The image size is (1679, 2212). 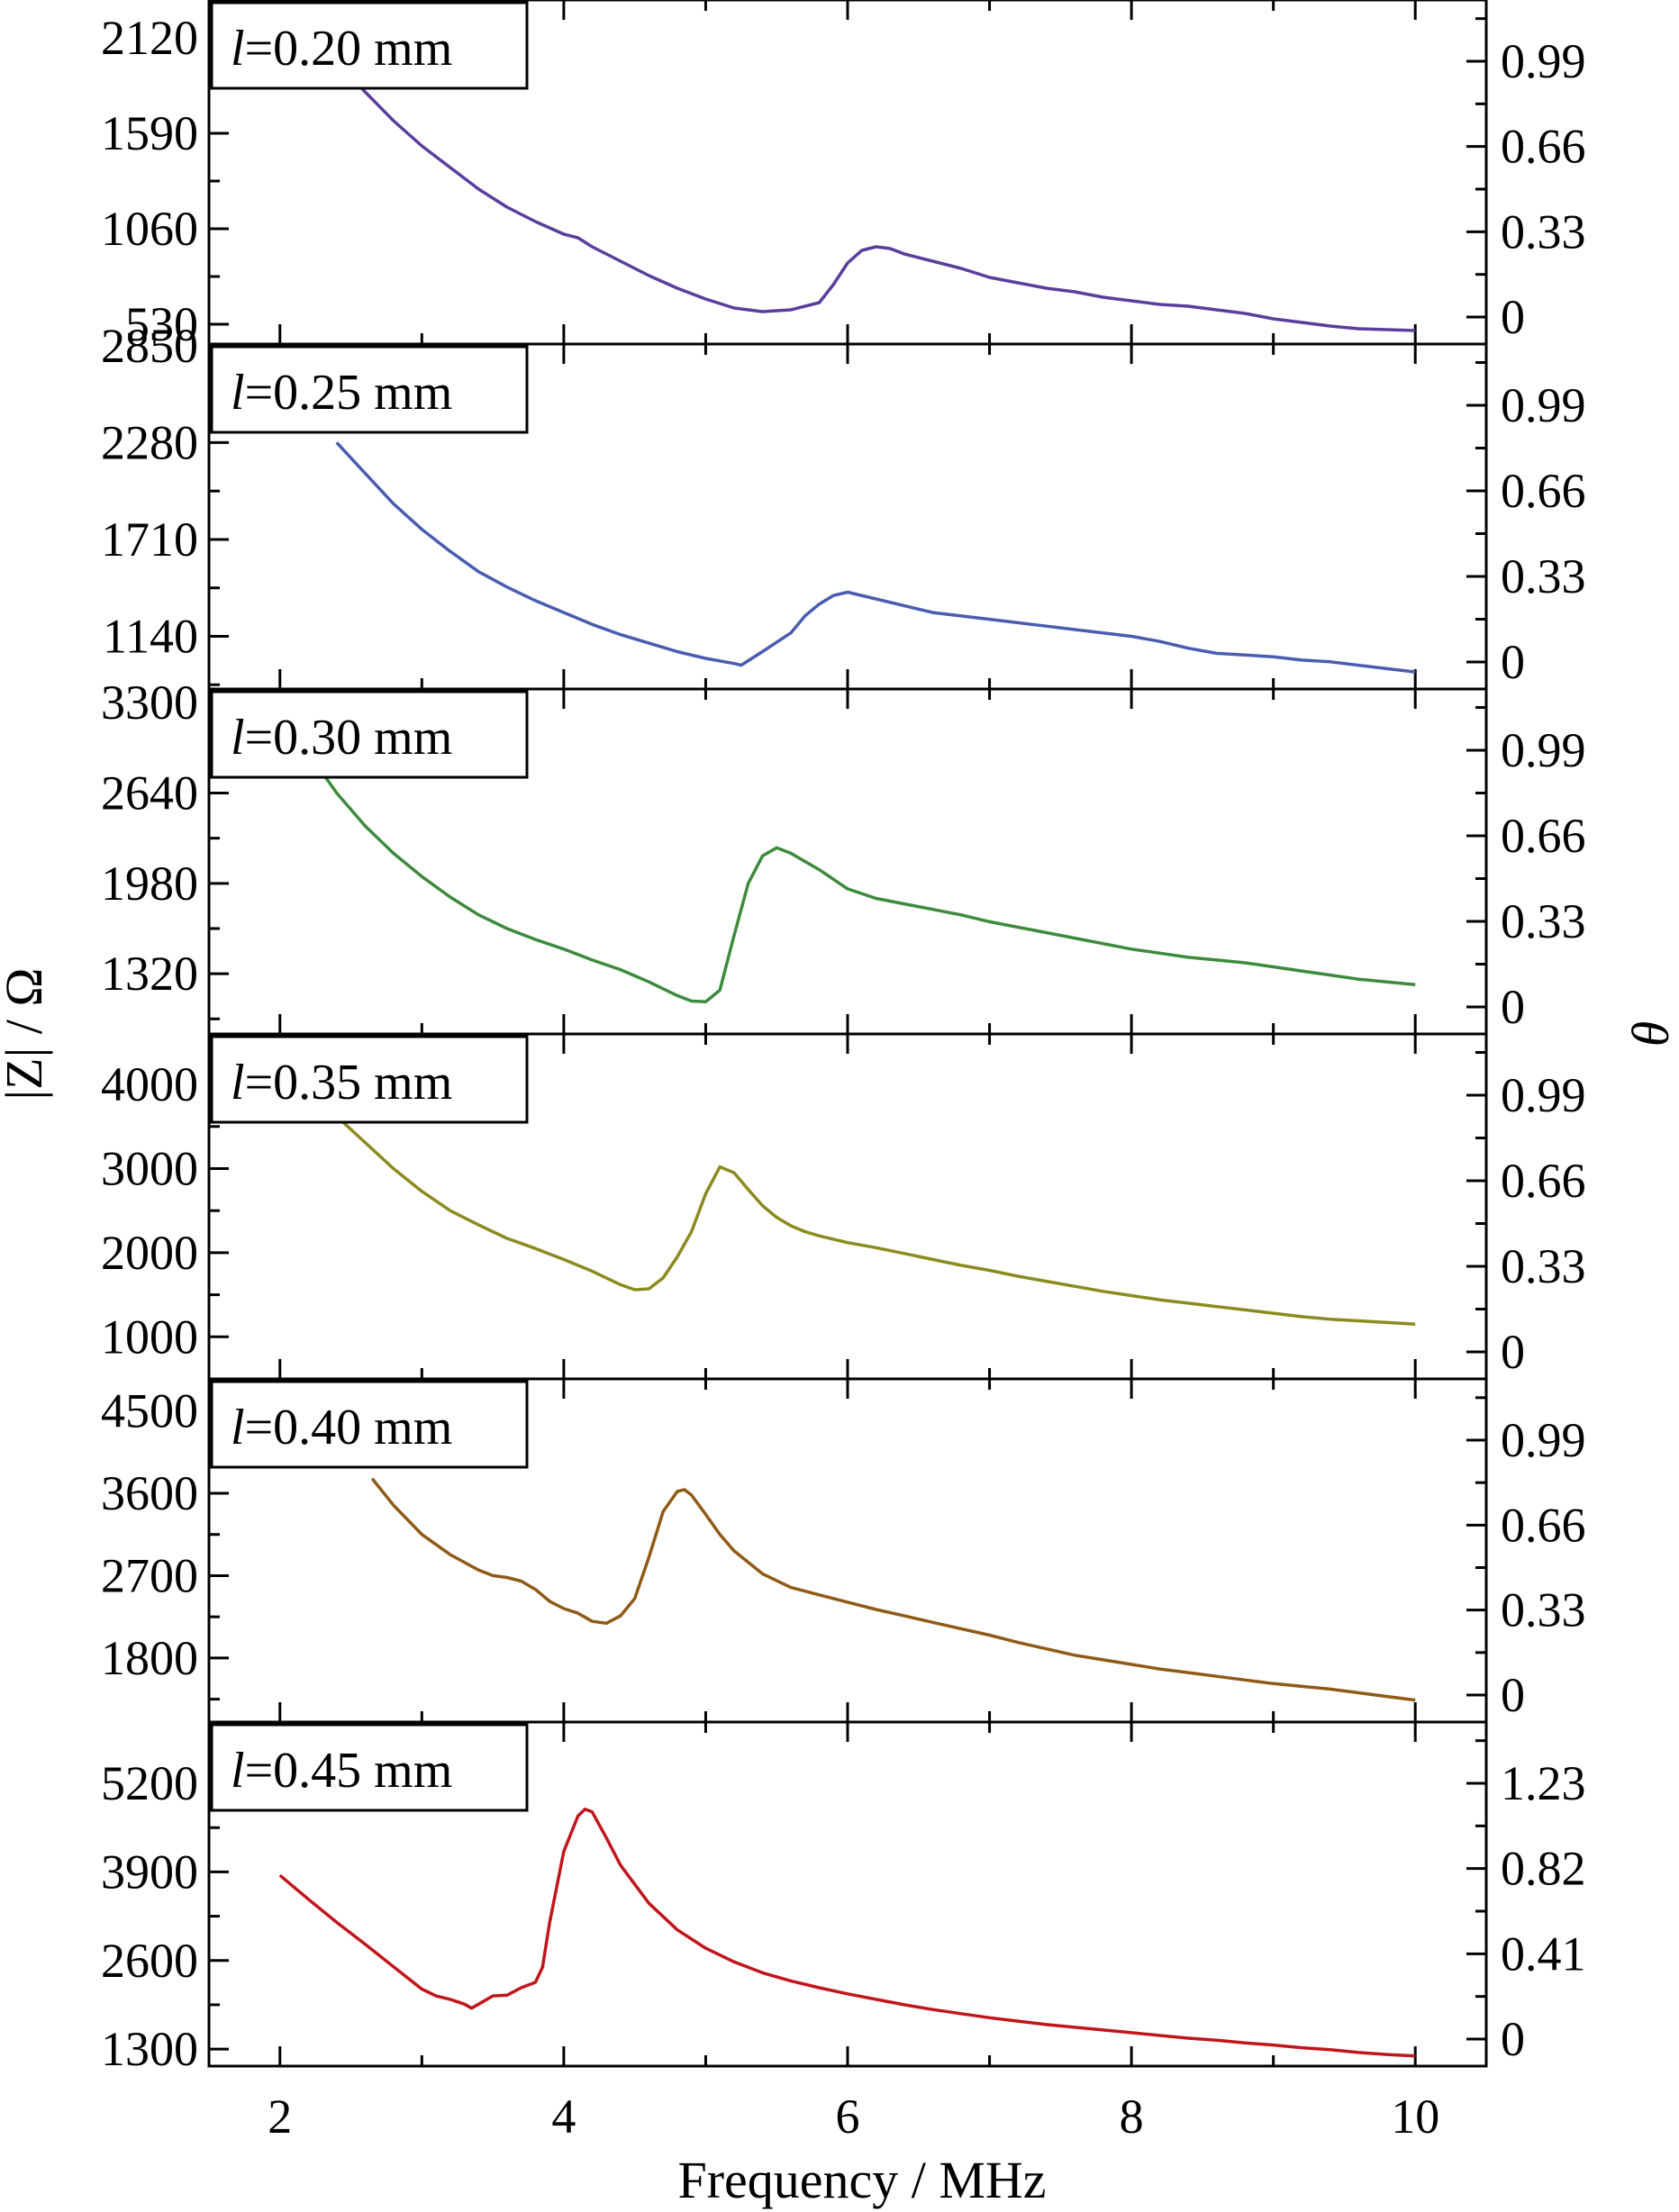 I want to click on panel-label-value: =0.45 mm, so click(x=349, y=1771).